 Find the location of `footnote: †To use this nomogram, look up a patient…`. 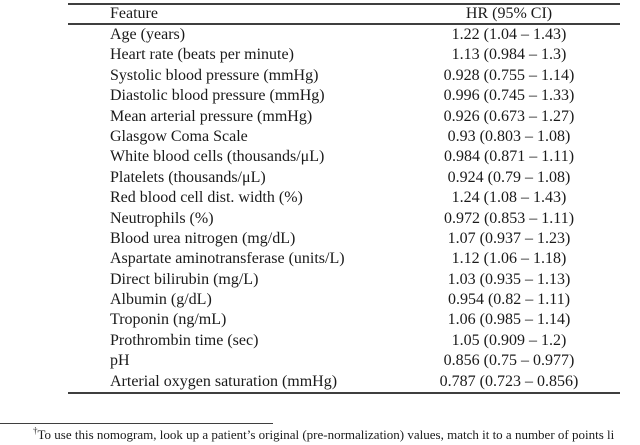

footnote: †To use this nomogram, look up a patient… is located at coordinates (320, 435).